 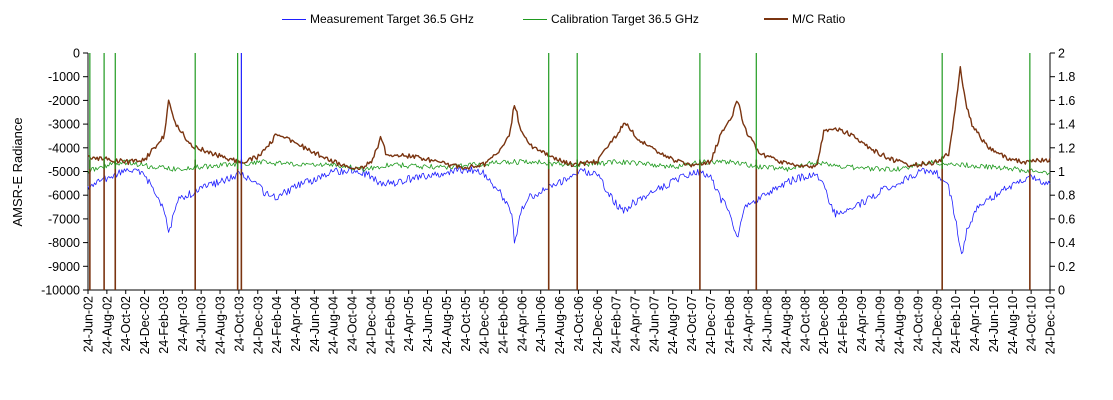 I want to click on legend-swatch-measurement, so click(x=294, y=19).